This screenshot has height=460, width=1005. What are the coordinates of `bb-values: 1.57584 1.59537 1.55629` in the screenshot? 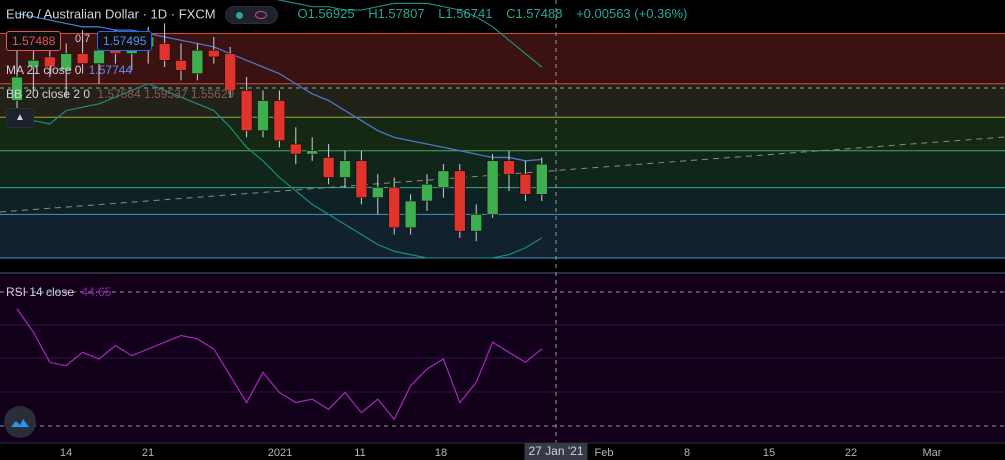 It's located at (166, 94).